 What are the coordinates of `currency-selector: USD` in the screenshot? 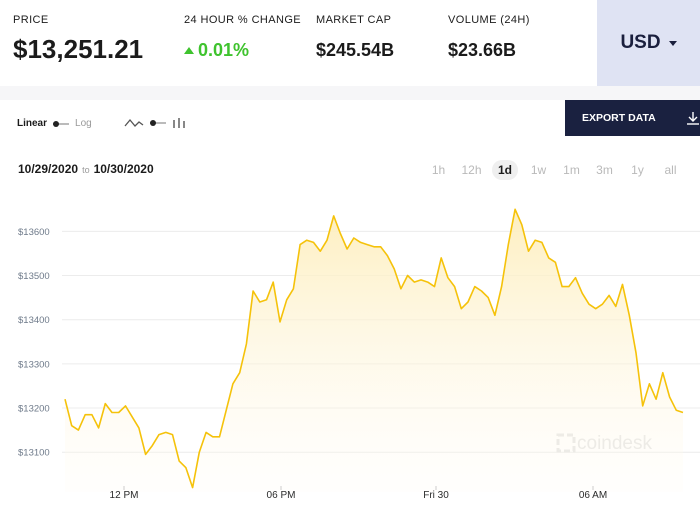 It's located at (648, 43).